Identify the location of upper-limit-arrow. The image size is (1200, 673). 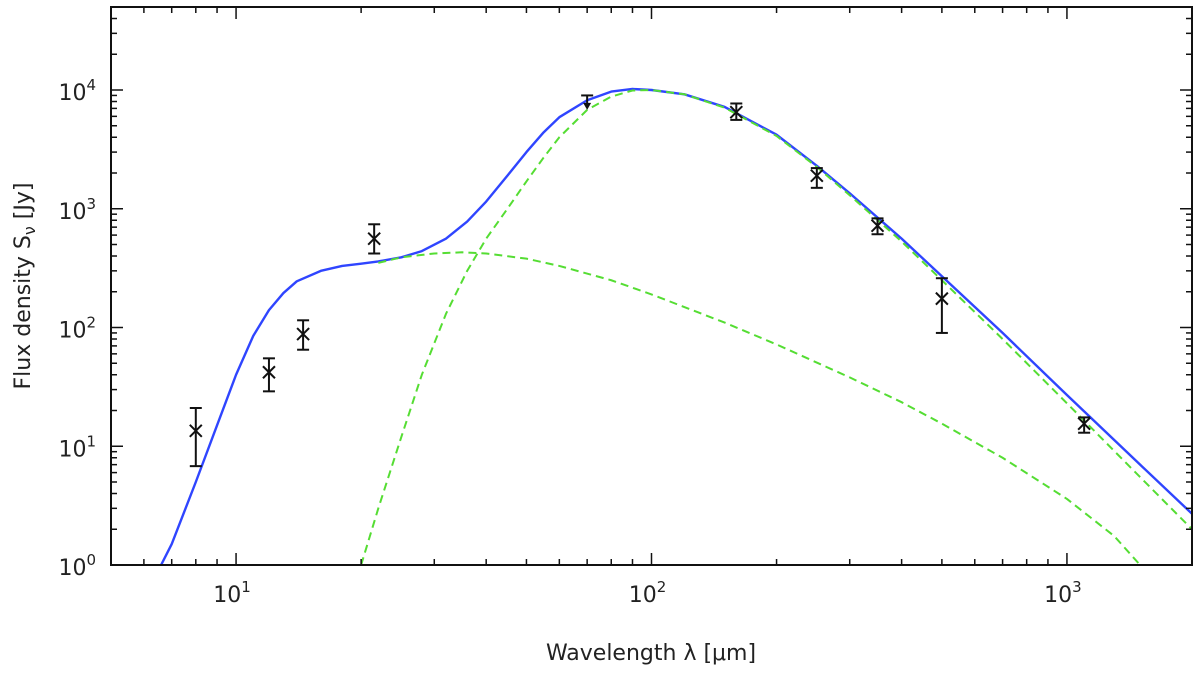
(587, 106).